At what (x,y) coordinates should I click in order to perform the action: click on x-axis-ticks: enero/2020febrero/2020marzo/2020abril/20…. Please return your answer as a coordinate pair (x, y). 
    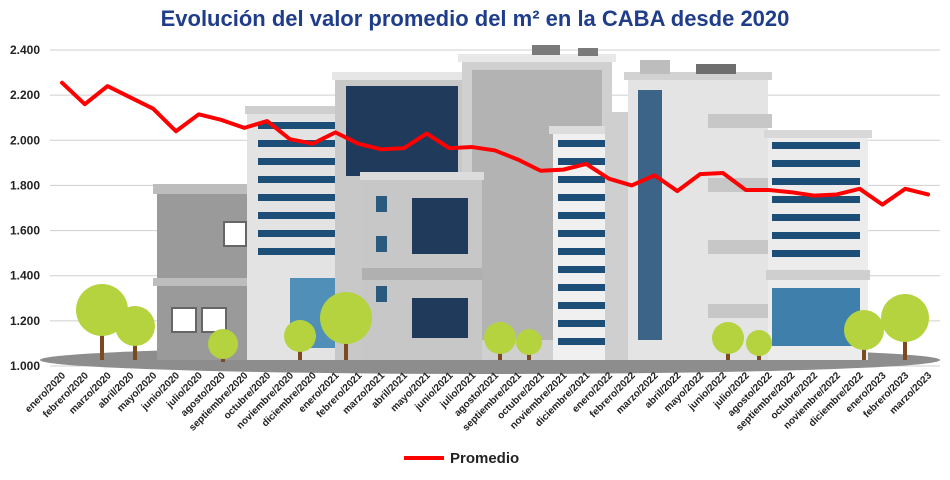
    Looking at the image, I should click on (478, 402).